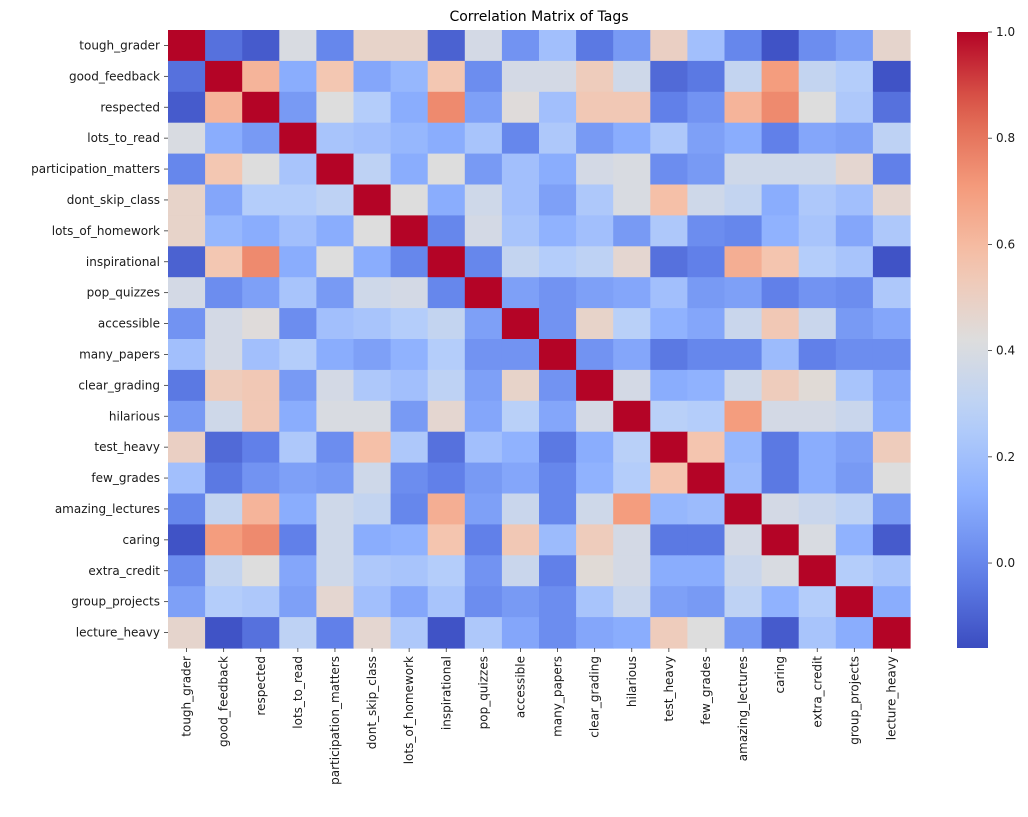  What do you see at coordinates (1005, 563) in the screenshot?
I see `colorbar-tick-label: 0.0` at bounding box center [1005, 563].